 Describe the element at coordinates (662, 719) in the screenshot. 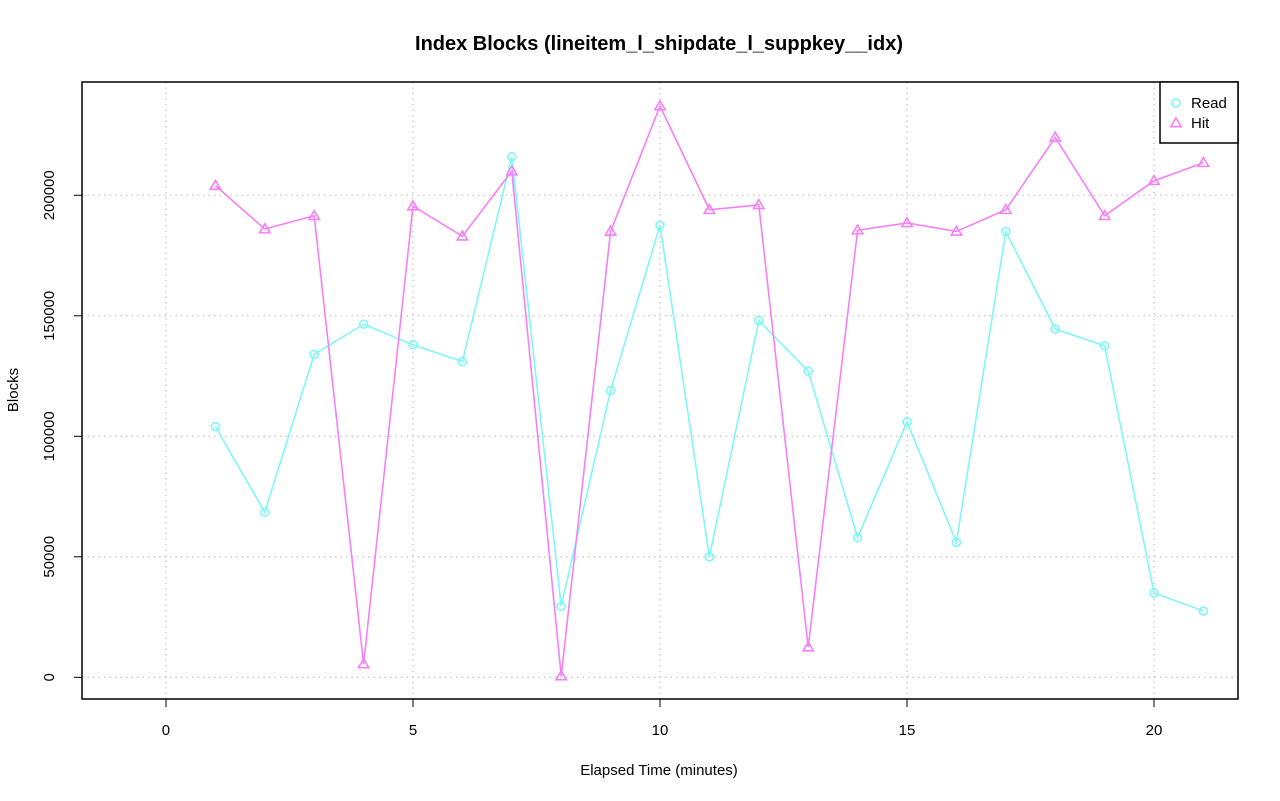

I see `x-axis: 0 5 10 15 20` at that location.